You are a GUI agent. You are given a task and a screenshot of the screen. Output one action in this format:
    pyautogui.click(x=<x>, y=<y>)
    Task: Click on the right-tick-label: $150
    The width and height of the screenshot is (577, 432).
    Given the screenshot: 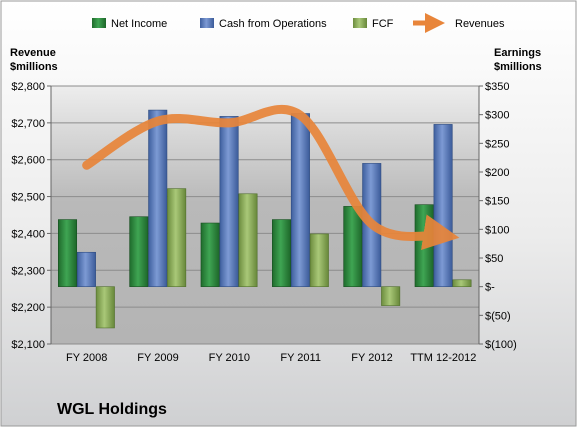 What is the action you would take?
    pyautogui.click(x=497, y=202)
    